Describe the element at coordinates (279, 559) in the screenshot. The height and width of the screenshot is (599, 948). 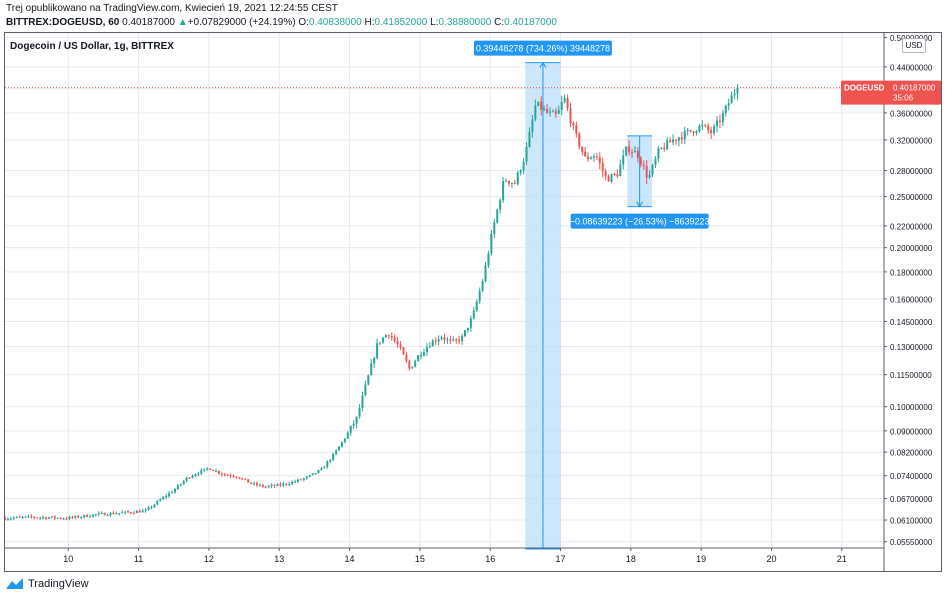
I see `x-tick-label: 13` at that location.